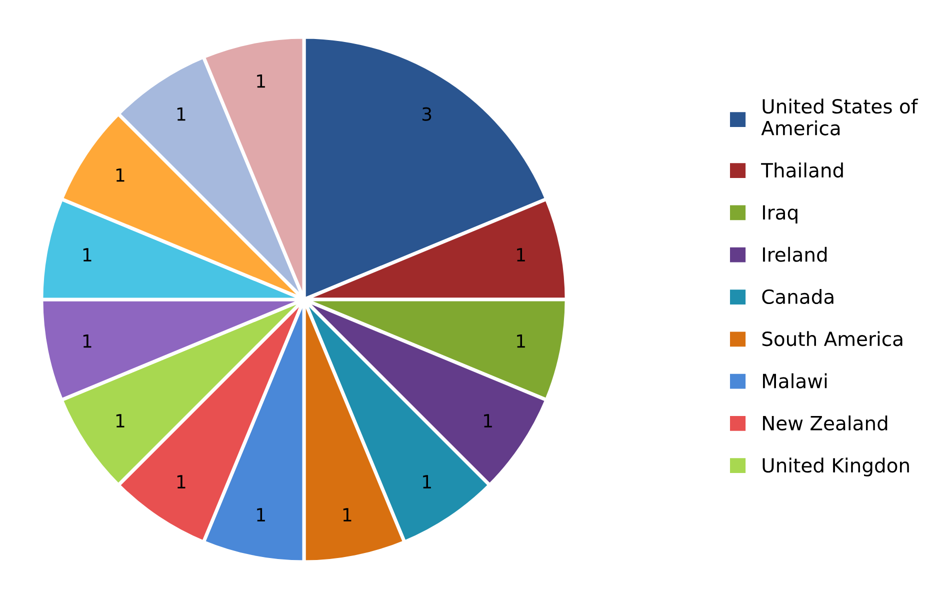 The height and width of the screenshot is (599, 950). What do you see at coordinates (835, 467) in the screenshot?
I see `legend-label: United Kingdon` at bounding box center [835, 467].